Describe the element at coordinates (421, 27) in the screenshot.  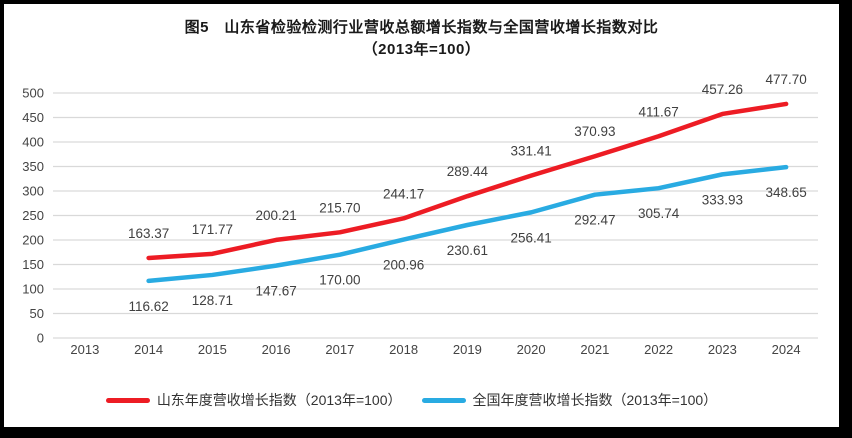
I see `chart-title-line1: 图5 山东省检验检测行业营收总额增长指数与全国营收增长指数对比` at that location.